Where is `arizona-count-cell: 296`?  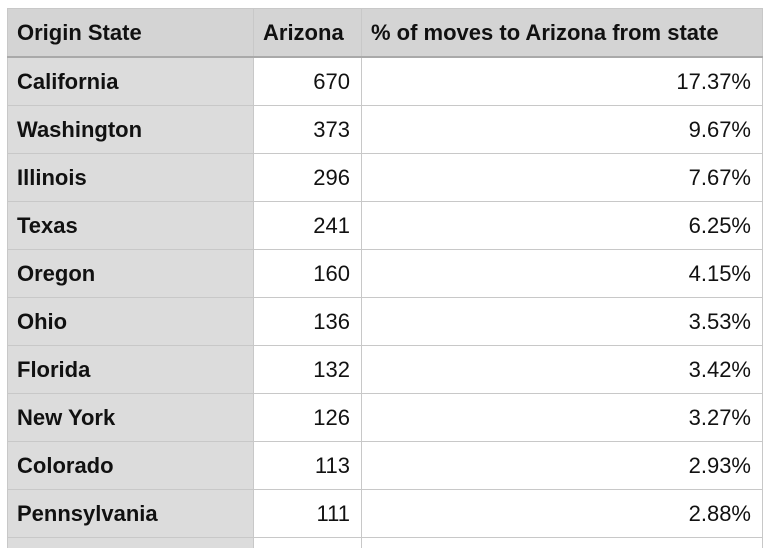
arizona-count-cell: 296 is located at coordinates (308, 178).